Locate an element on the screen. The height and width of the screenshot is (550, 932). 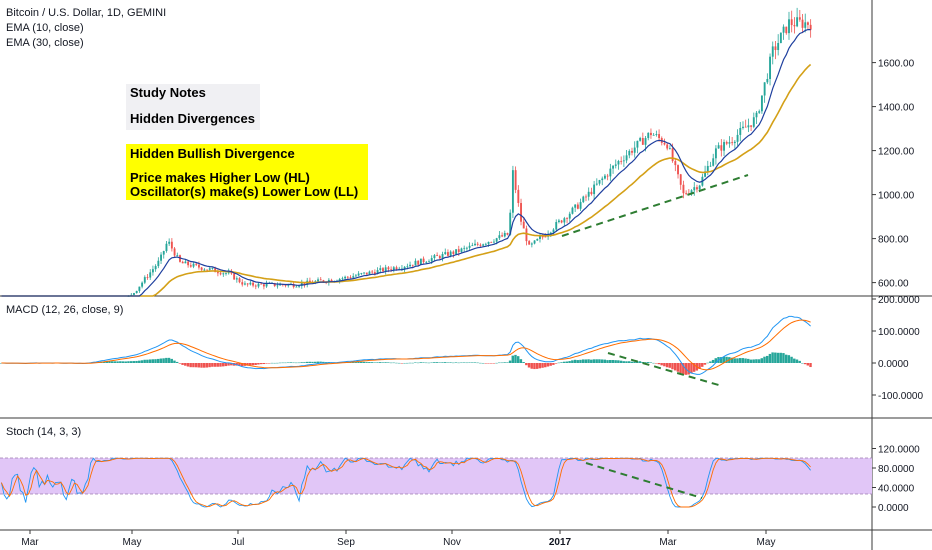
macd-axis: 200.0000 100.0000 0.0000 -100.0000 is located at coordinates (897, 348).